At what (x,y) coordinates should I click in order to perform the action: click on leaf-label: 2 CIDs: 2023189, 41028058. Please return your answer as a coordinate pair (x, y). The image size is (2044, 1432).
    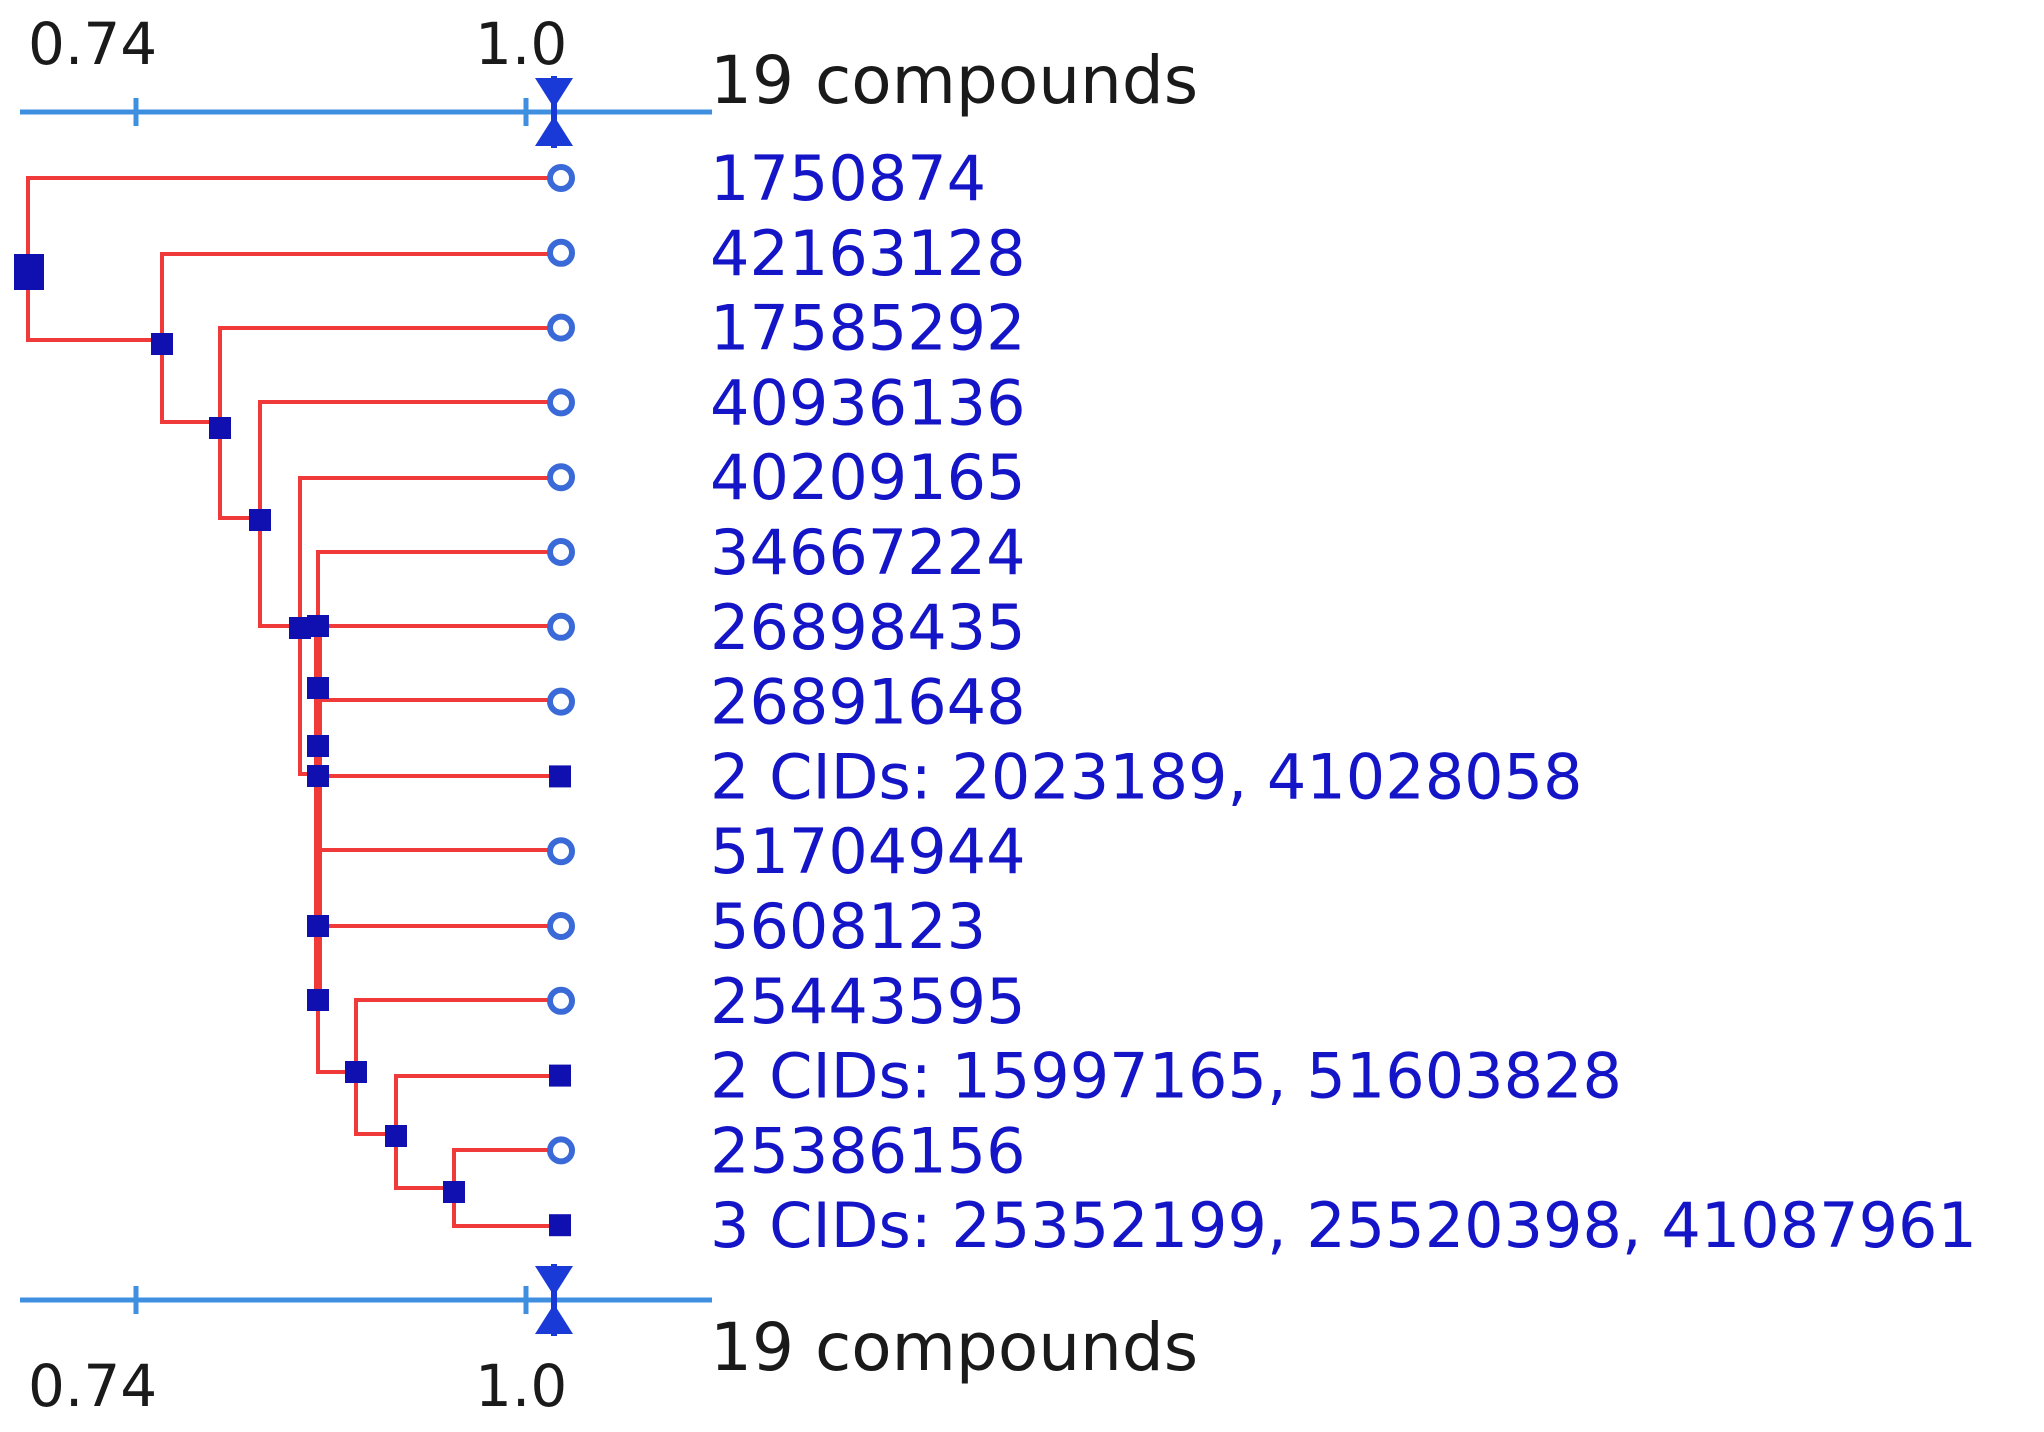
    Looking at the image, I should click on (1146, 776).